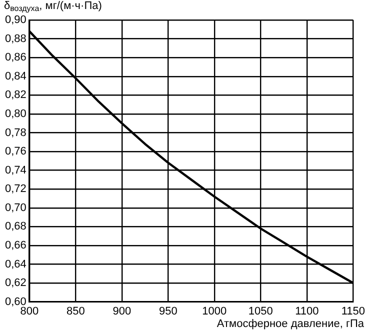 The width and height of the screenshot is (368, 335). Describe the element at coordinates (15, 189) in the screenshot. I see `y-tick-label: 0,72` at that location.